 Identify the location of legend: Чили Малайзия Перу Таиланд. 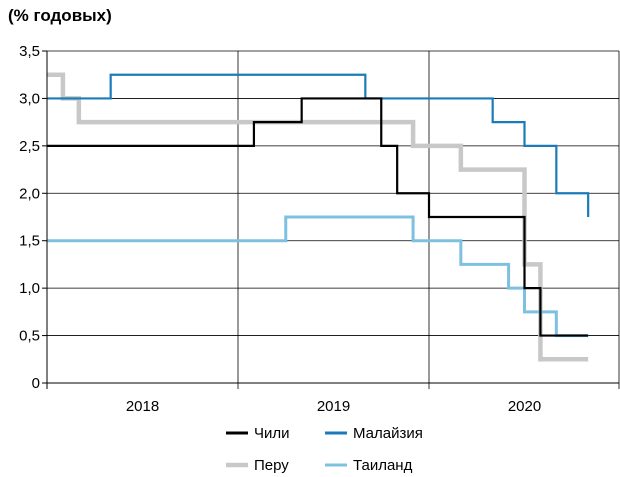
(324, 449).